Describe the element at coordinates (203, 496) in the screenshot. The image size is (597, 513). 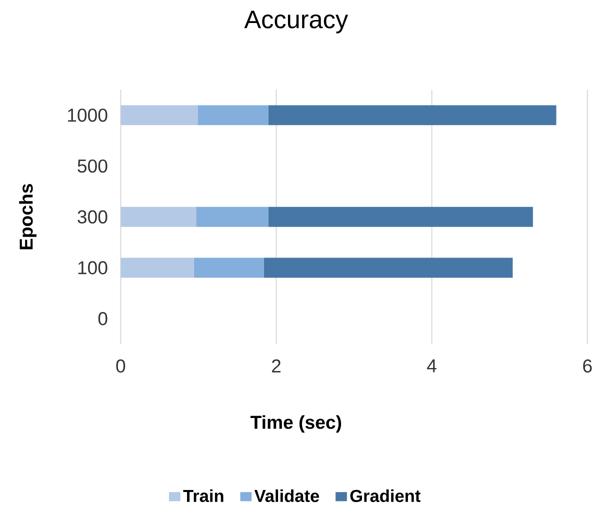
I see `legend-label: Train` at that location.